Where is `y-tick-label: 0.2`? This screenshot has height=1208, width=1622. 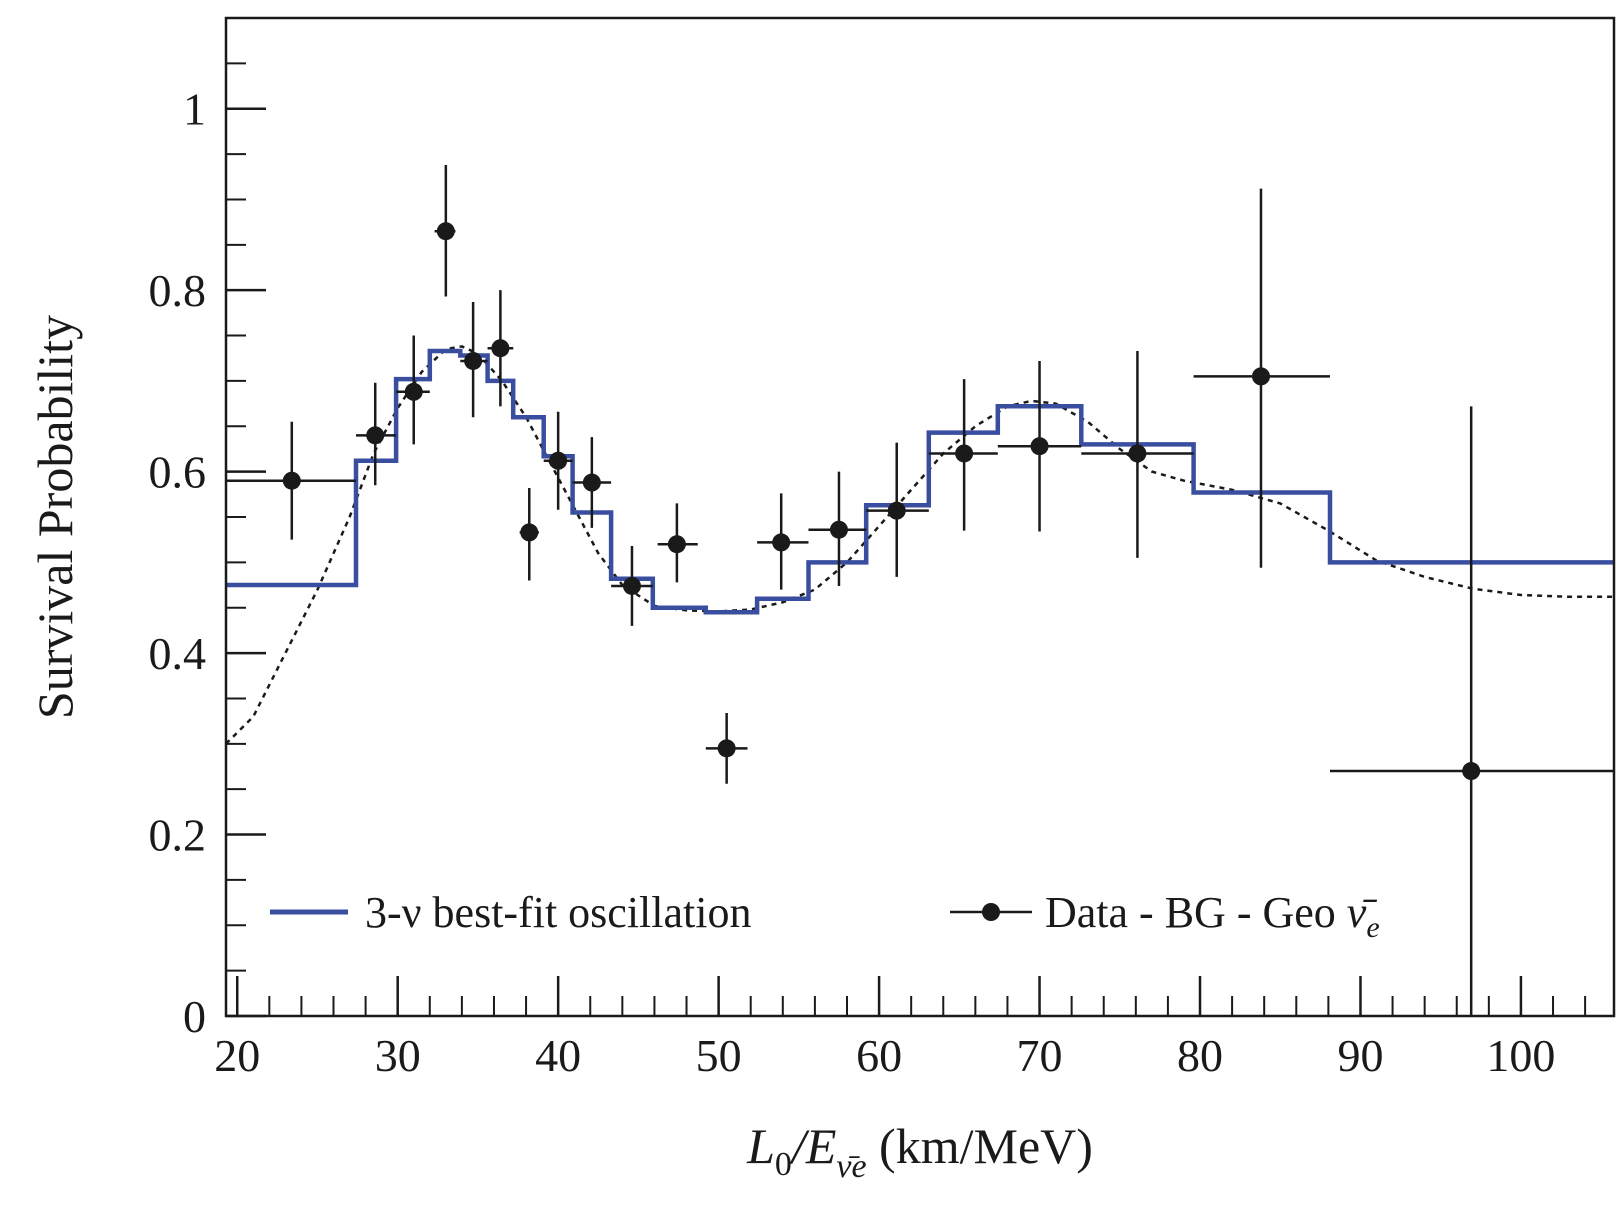
y-tick-label: 0.2 is located at coordinates (178, 835).